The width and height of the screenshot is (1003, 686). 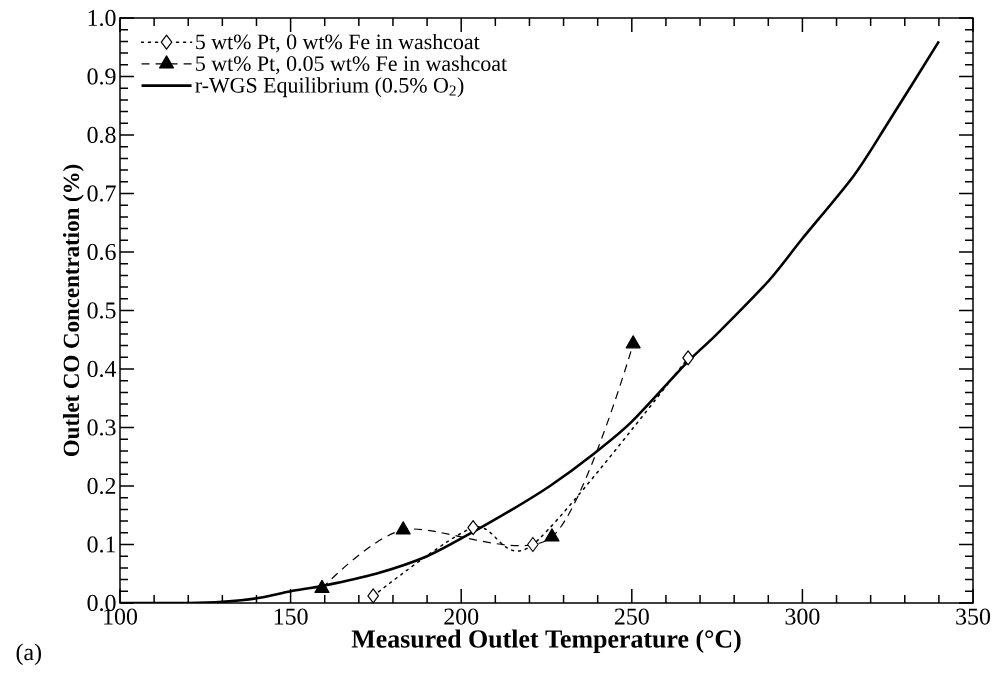 I want to click on y-tick-label: 0.4, so click(x=102, y=369).